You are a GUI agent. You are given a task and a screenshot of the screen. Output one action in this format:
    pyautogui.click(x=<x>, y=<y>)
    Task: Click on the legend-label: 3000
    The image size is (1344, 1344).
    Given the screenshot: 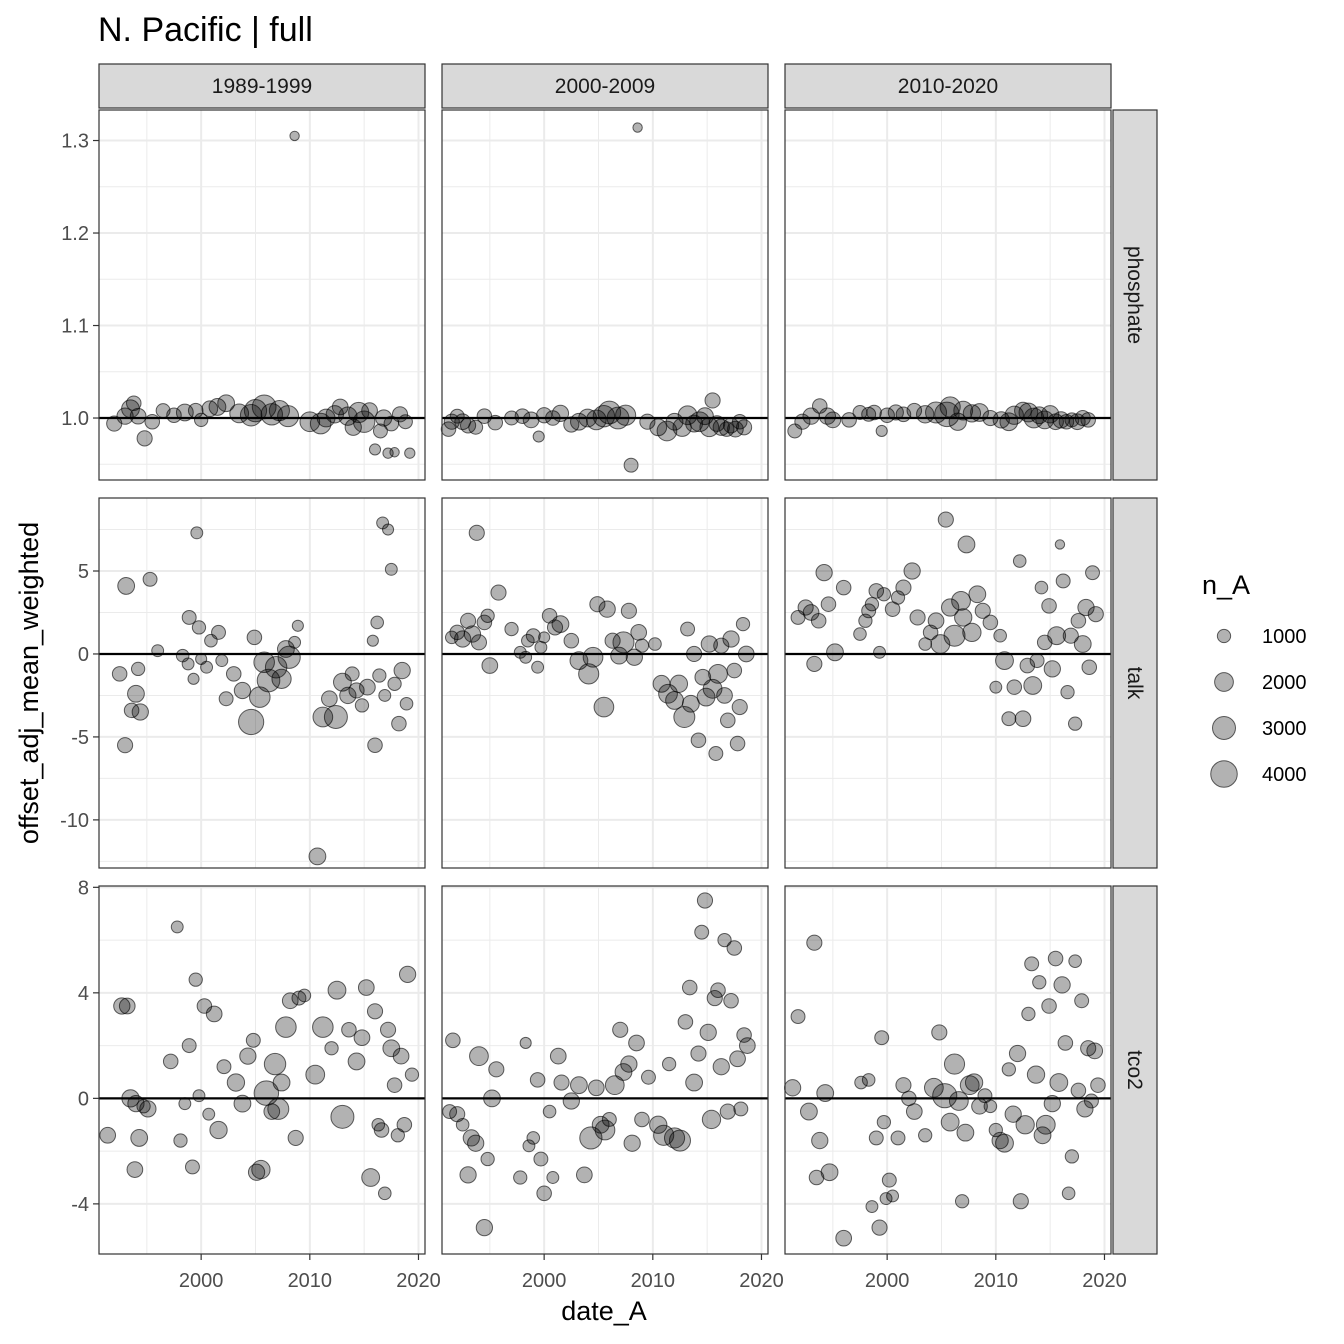 What is the action you would take?
    pyautogui.click(x=1284, y=729)
    